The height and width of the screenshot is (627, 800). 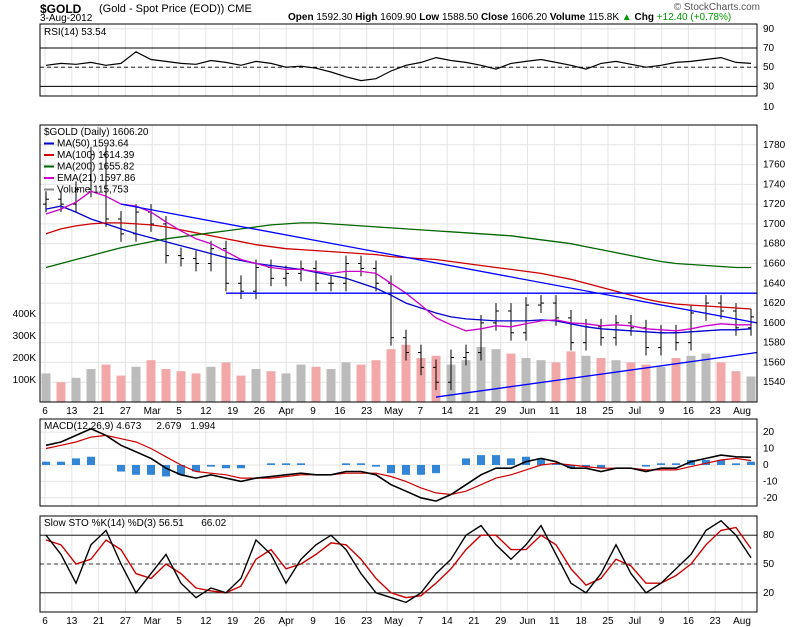 I want to click on sto-legend-entry: Slow STO %K(14) %D(3) 56.51, so click(x=114, y=523).